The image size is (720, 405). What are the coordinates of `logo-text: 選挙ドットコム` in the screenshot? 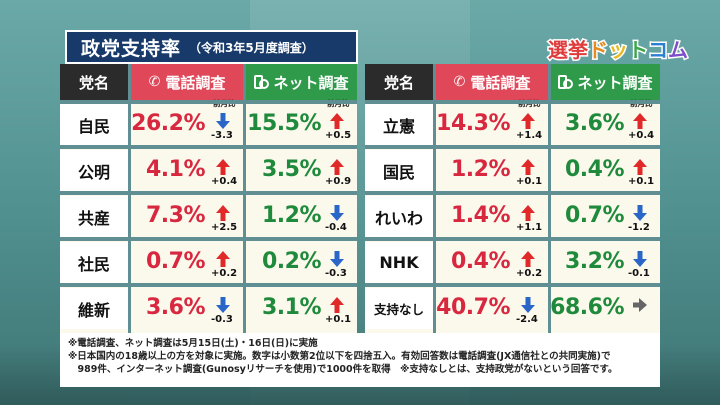 It's located at (618, 48).